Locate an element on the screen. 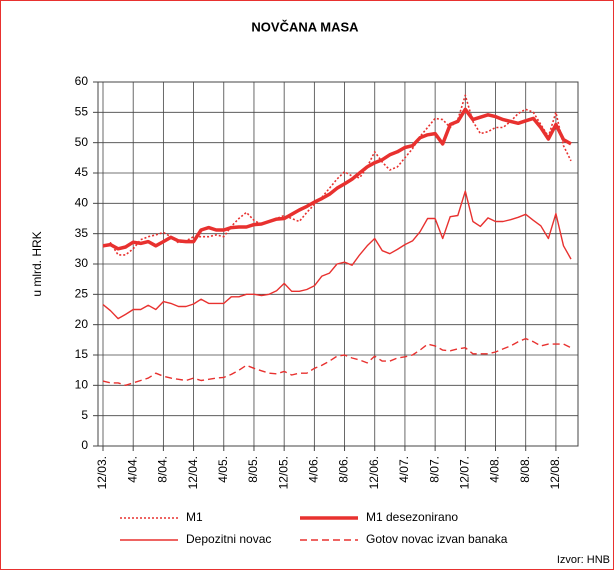  y-tick-label: 55 is located at coordinates (82, 112).